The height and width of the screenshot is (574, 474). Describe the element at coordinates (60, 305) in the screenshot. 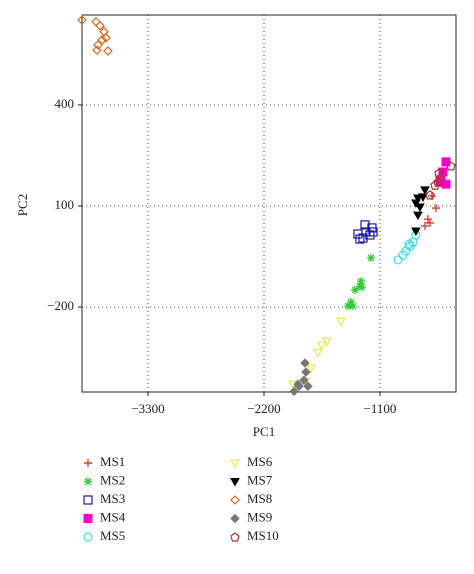

I see `y-tick-label: −200` at that location.